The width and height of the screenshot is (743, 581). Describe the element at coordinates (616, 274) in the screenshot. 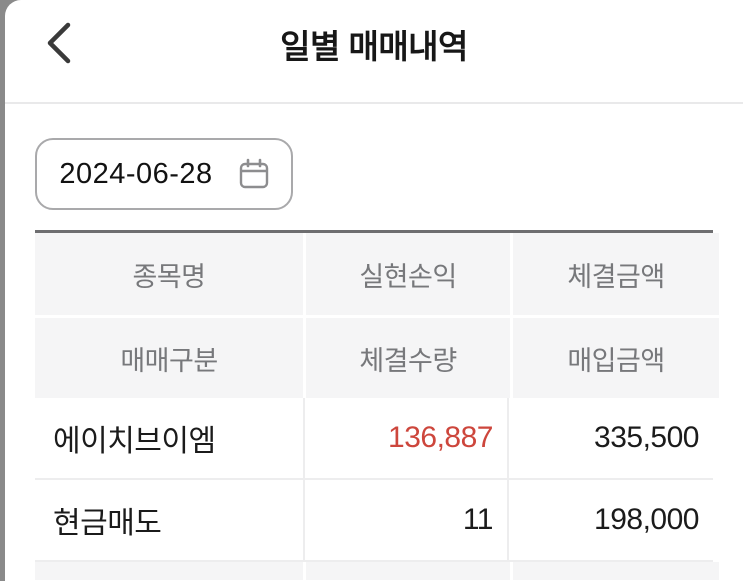

I see `col-header-executed-amount: 체결금액` at that location.